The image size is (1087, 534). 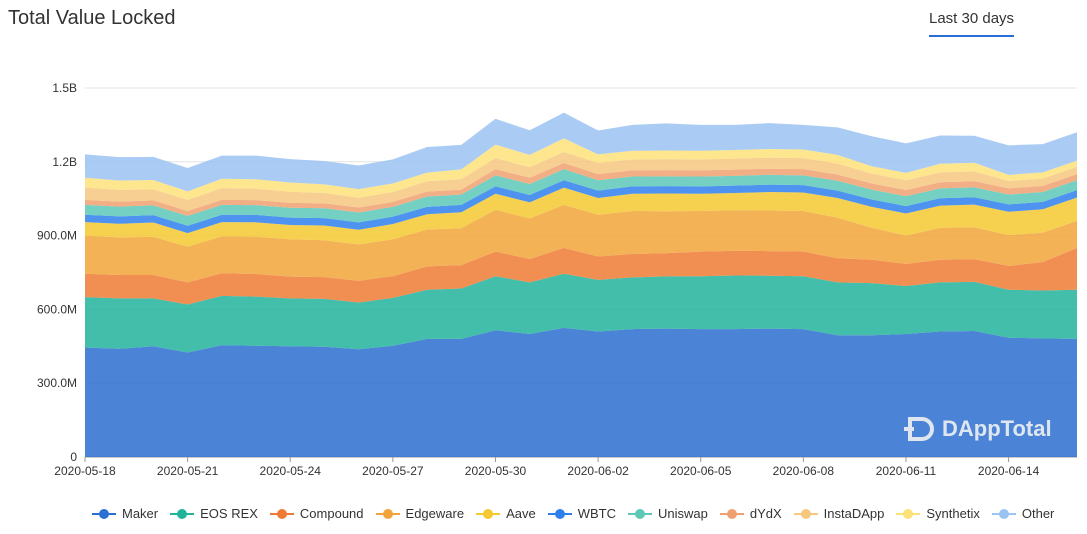 I want to click on series-area-eos-rex, so click(x=581, y=313).